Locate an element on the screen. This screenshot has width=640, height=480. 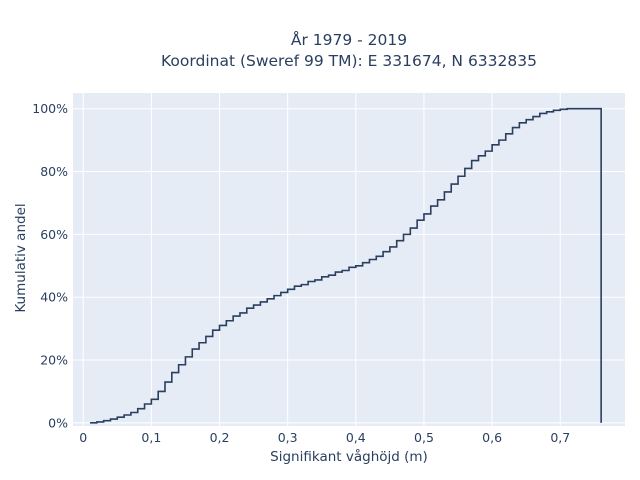
y-tick-label: 40% is located at coordinates (54, 297).